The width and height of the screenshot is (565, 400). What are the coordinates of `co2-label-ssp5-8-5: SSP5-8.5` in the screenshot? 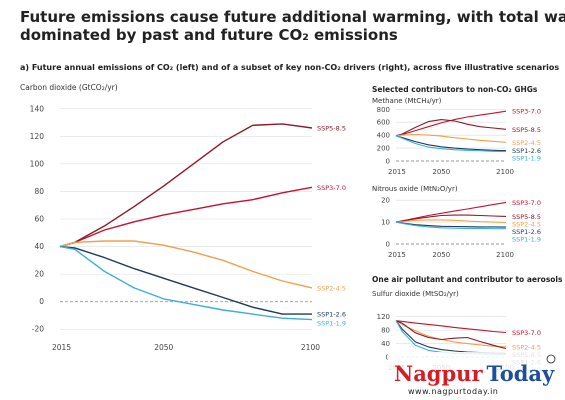 It's located at (331, 129).